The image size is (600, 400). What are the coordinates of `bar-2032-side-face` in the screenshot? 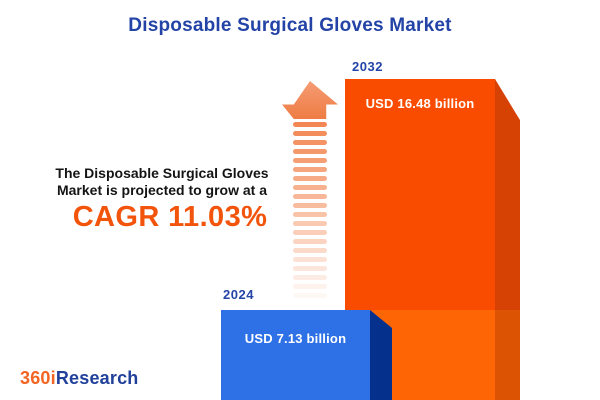 It's located at (507, 239).